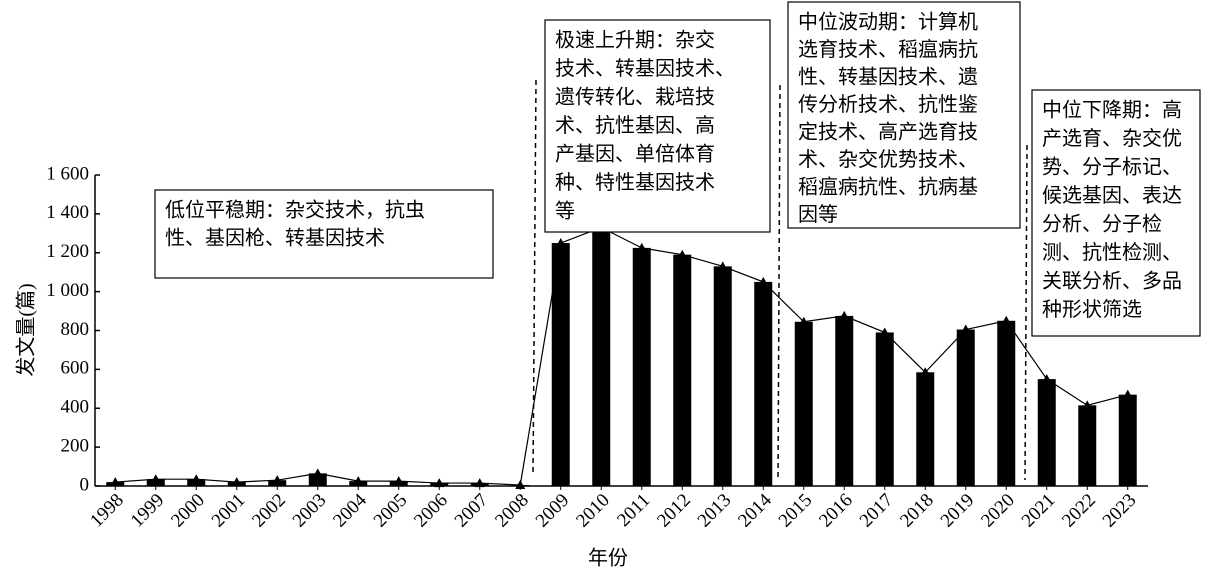 This screenshot has width=1209, height=567. Describe the element at coordinates (26, 329) in the screenshot. I see `y-axis-label: 发文量(篇)` at that location.